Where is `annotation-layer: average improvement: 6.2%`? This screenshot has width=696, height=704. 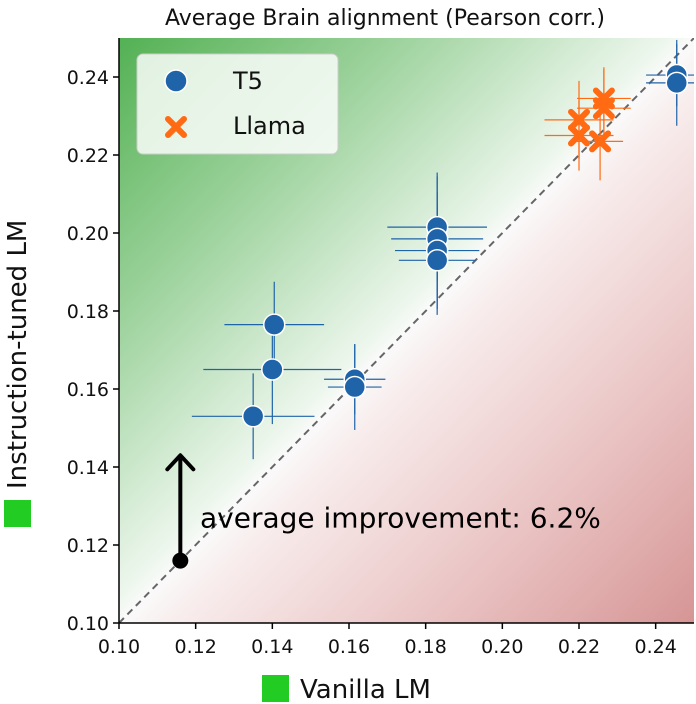 annotation-layer: average improvement: 6.2% is located at coordinates (383, 511).